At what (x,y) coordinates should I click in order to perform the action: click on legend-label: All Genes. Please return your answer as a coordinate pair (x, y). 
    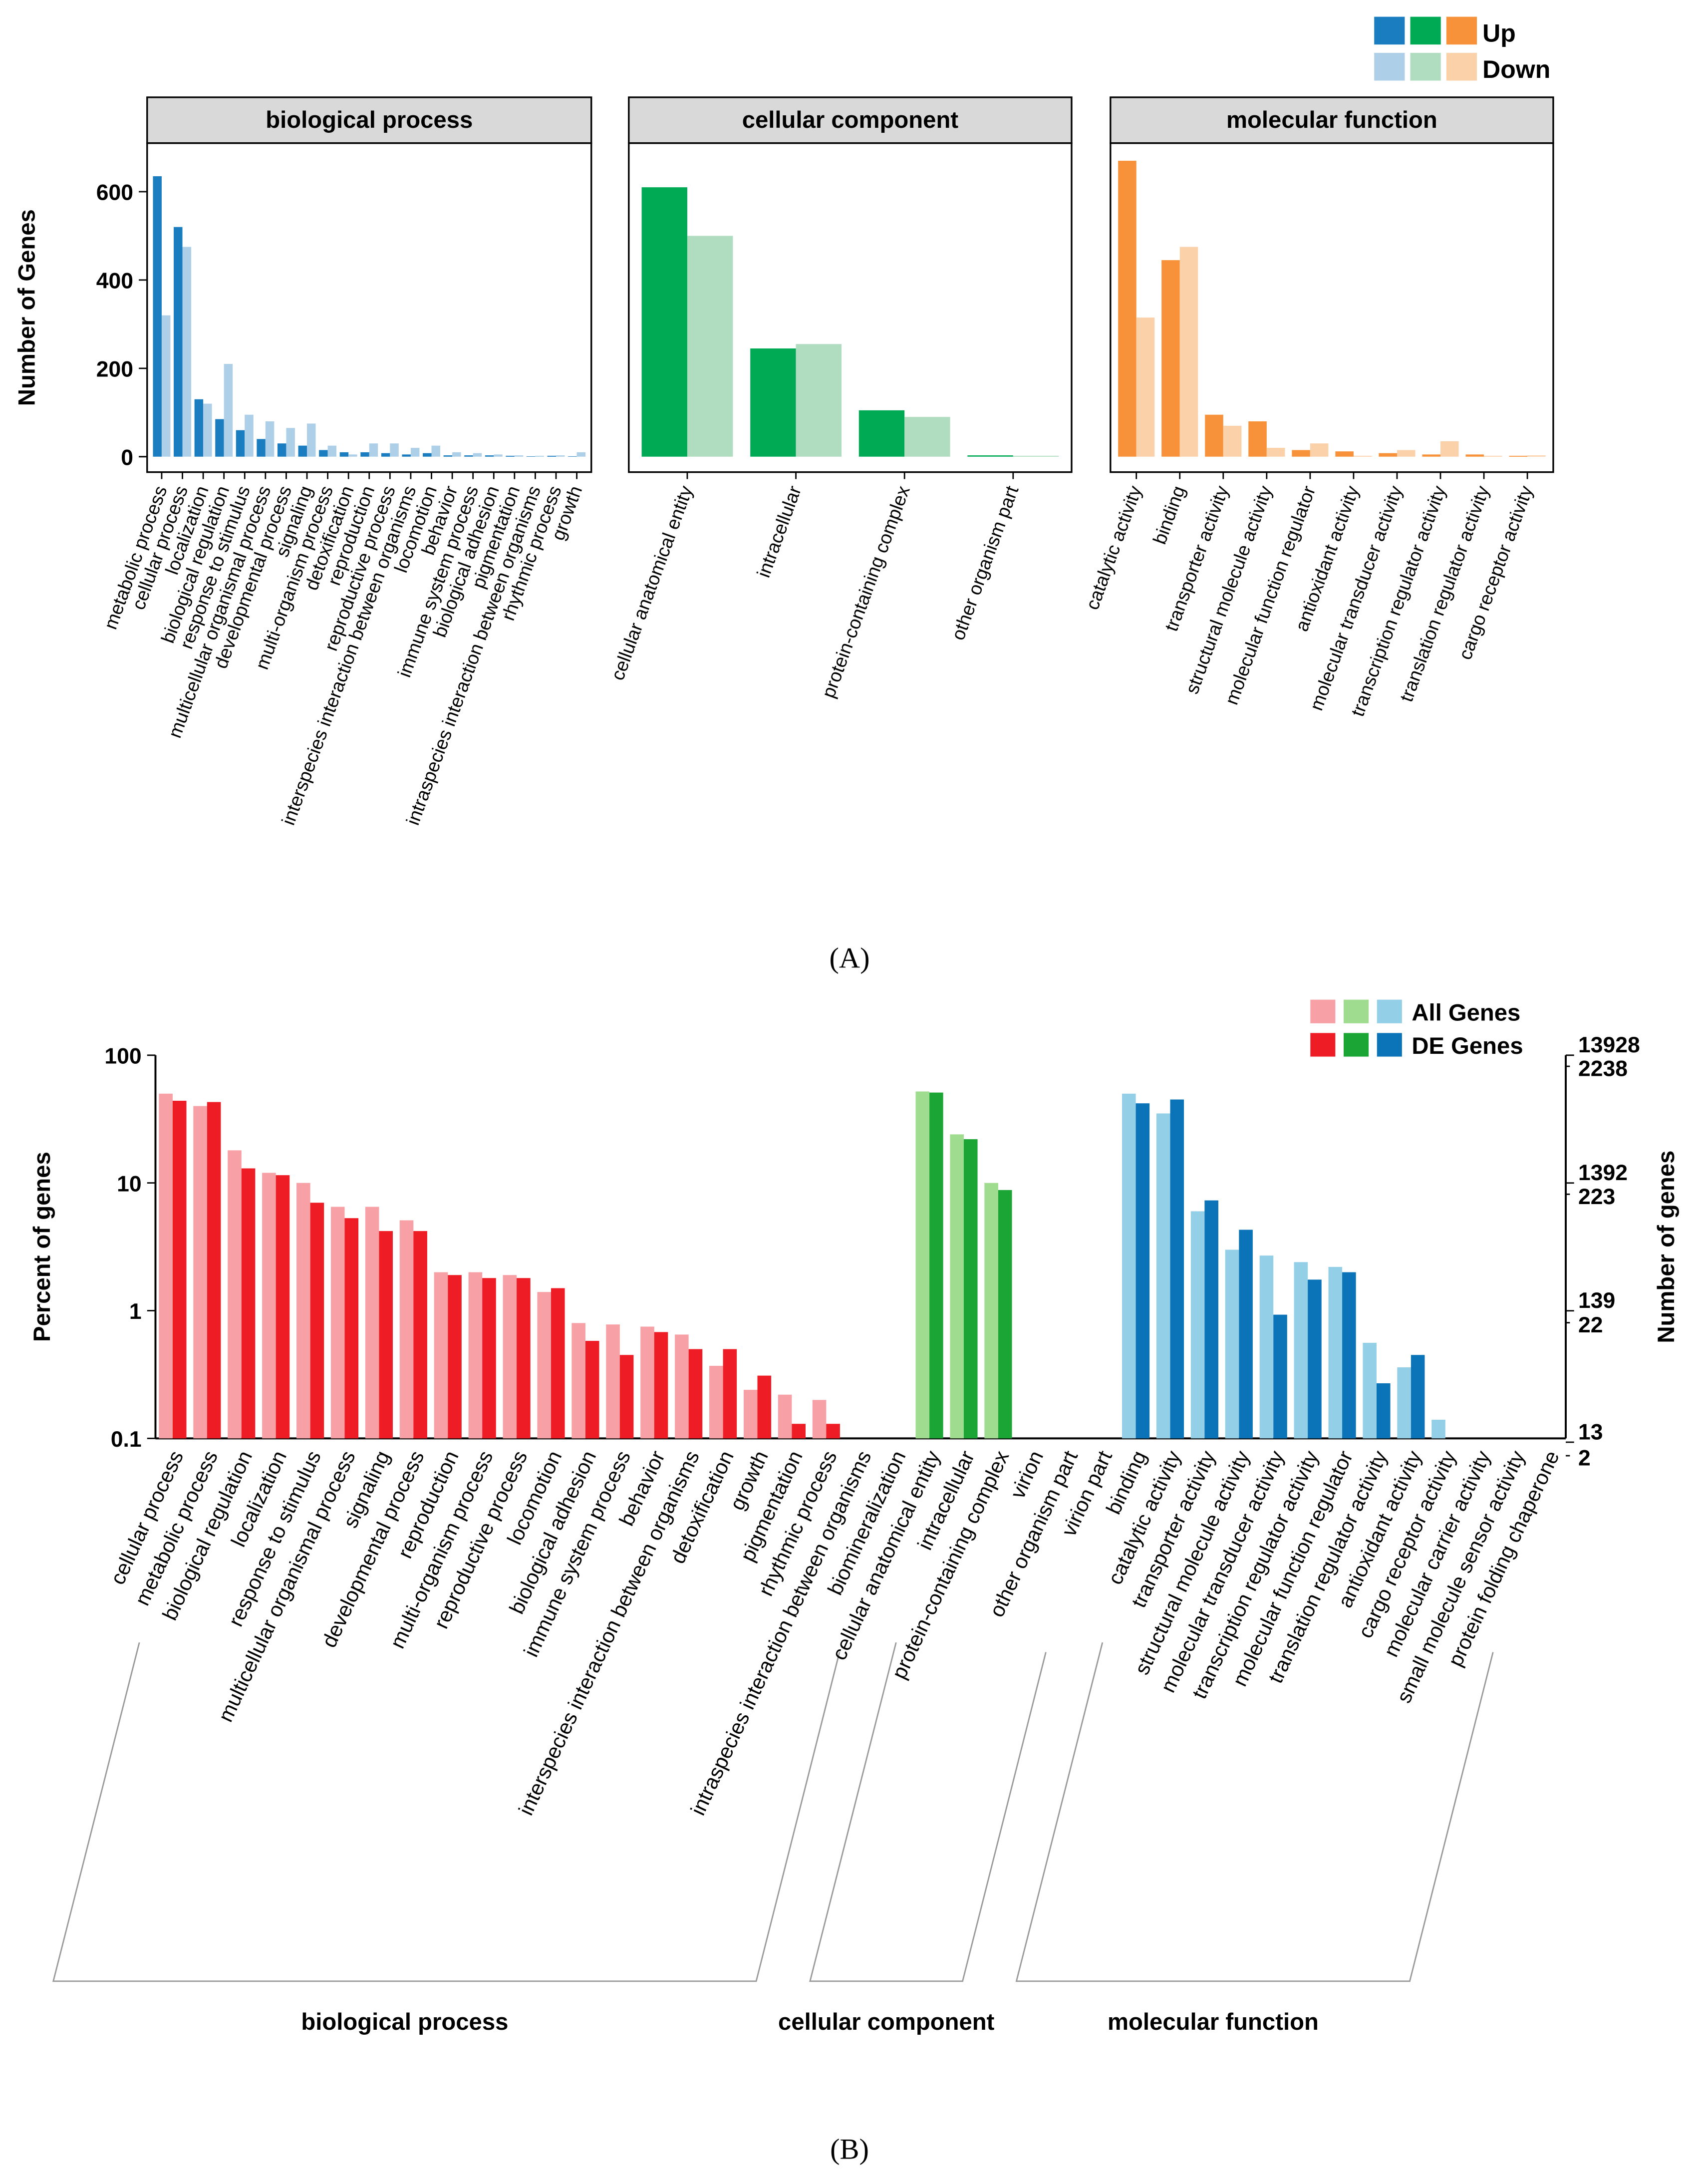
    Looking at the image, I should click on (1466, 1012).